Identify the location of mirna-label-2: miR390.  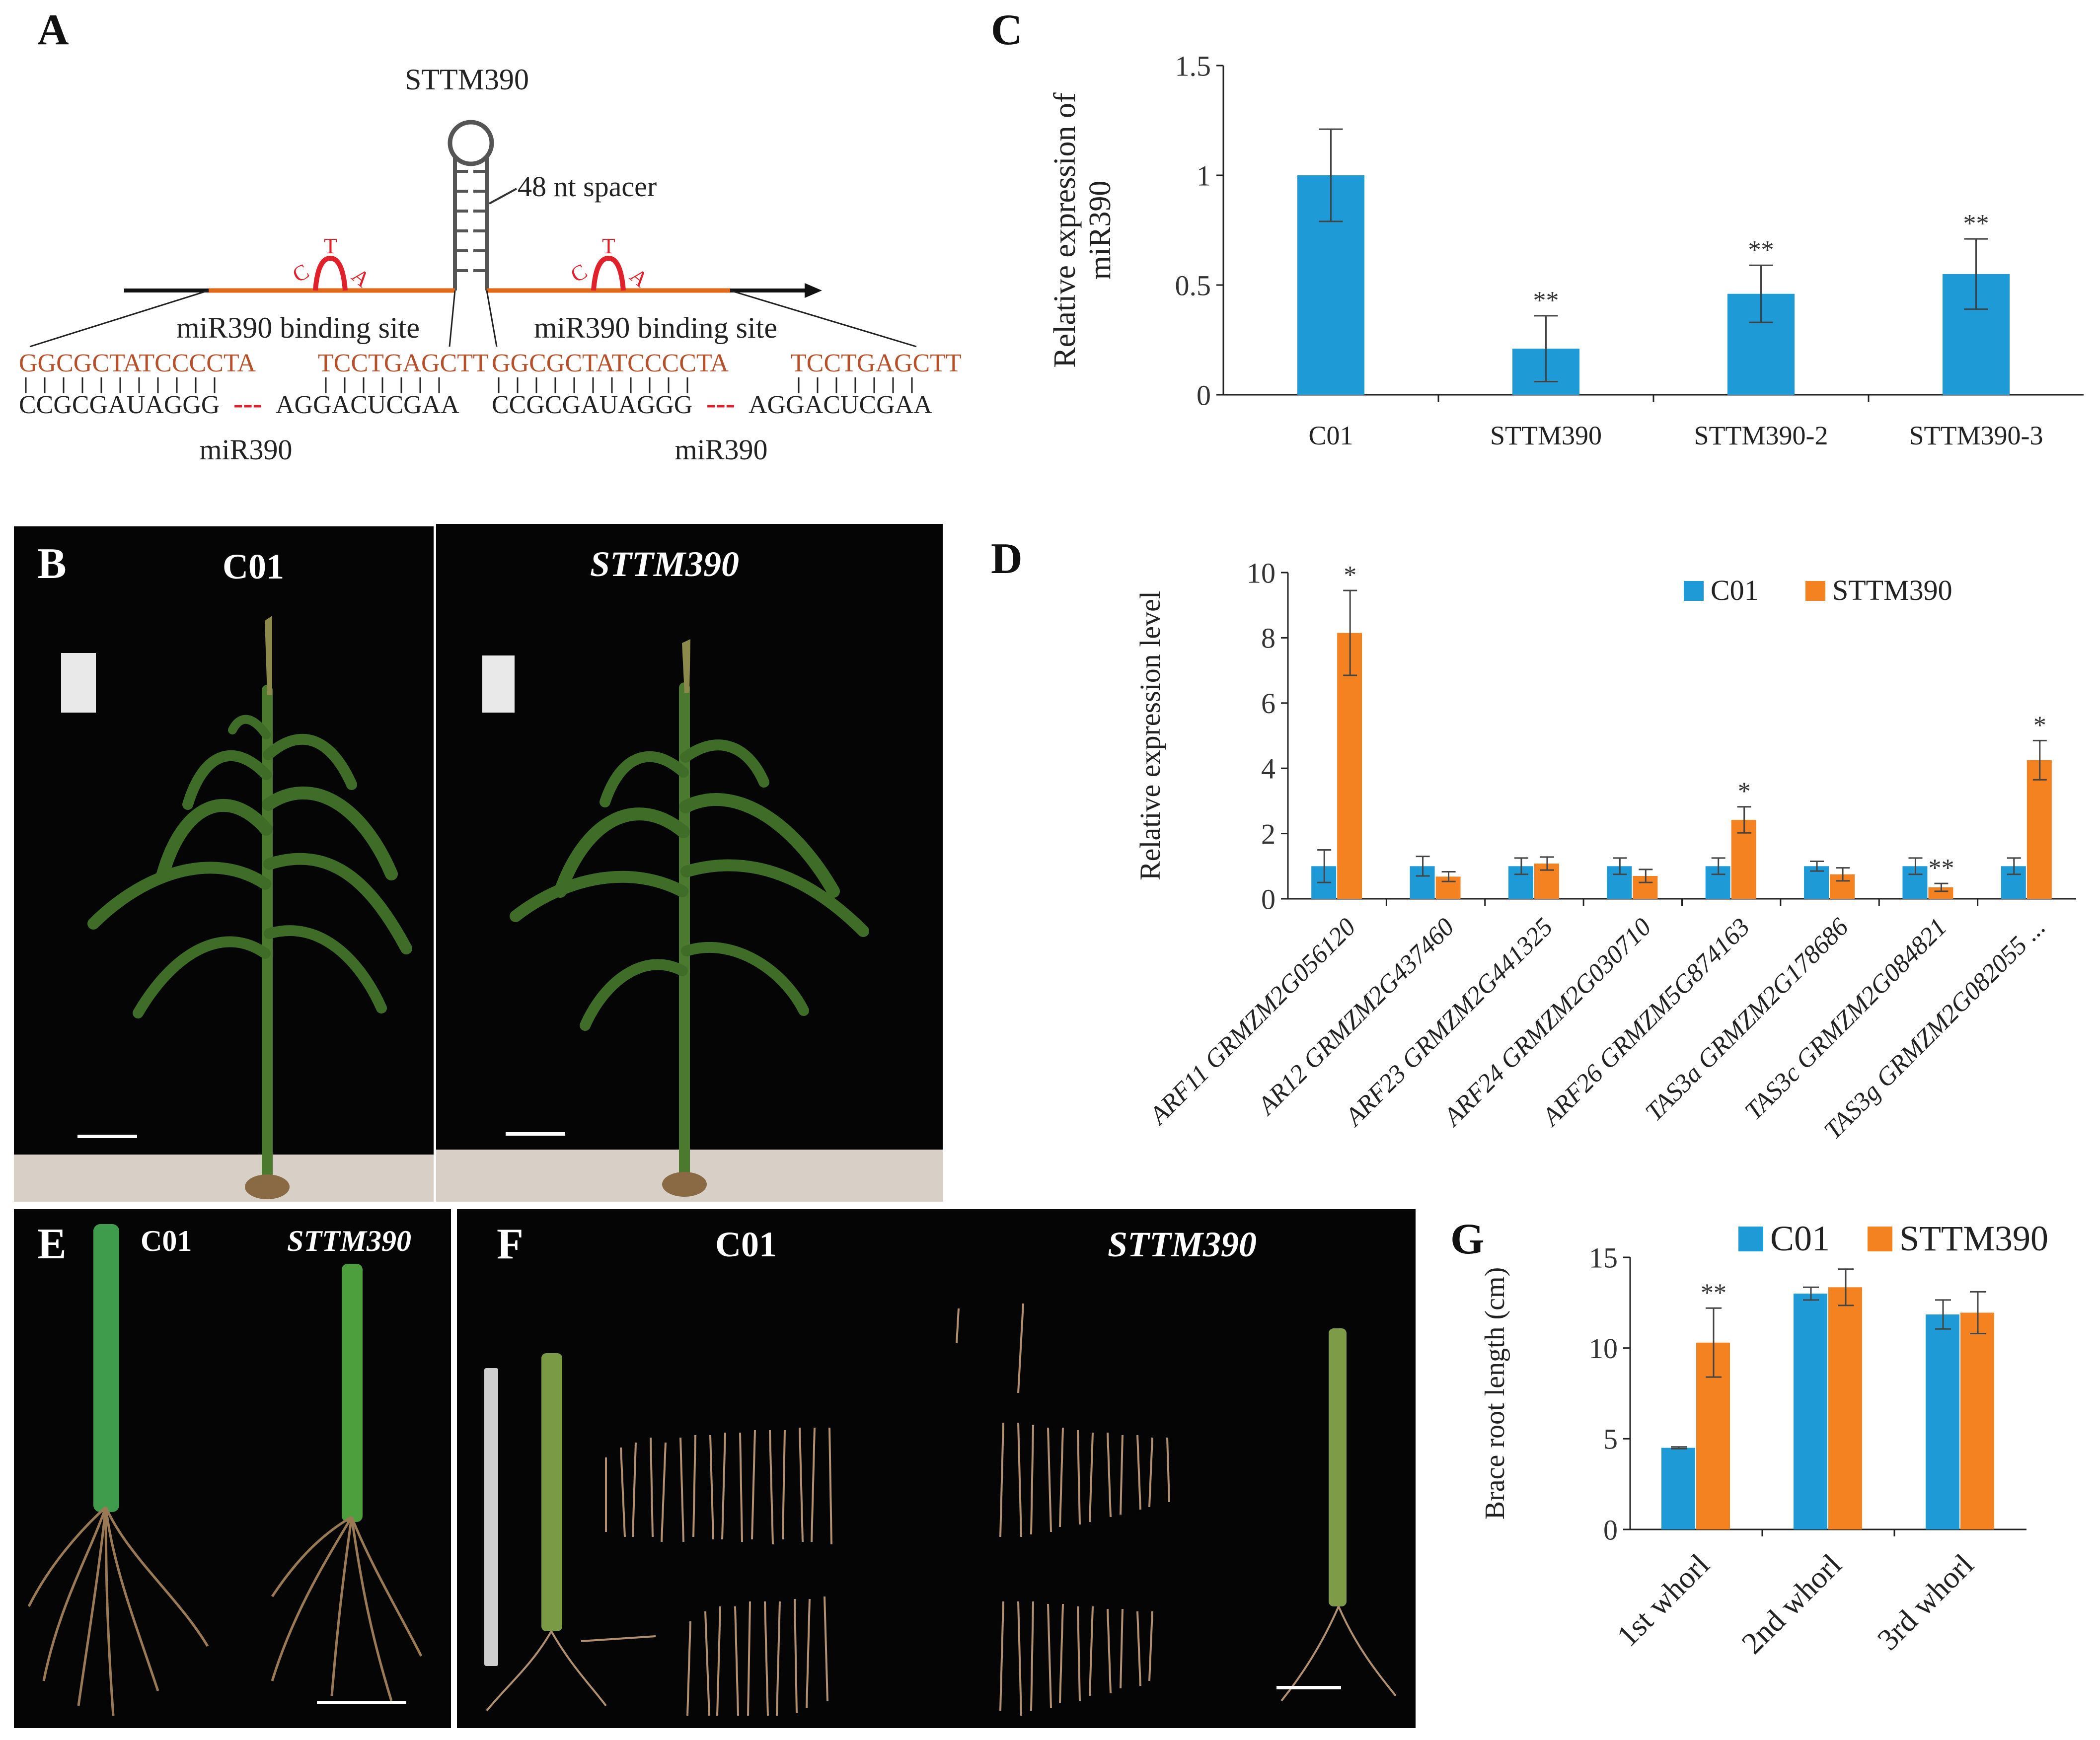
(721, 450).